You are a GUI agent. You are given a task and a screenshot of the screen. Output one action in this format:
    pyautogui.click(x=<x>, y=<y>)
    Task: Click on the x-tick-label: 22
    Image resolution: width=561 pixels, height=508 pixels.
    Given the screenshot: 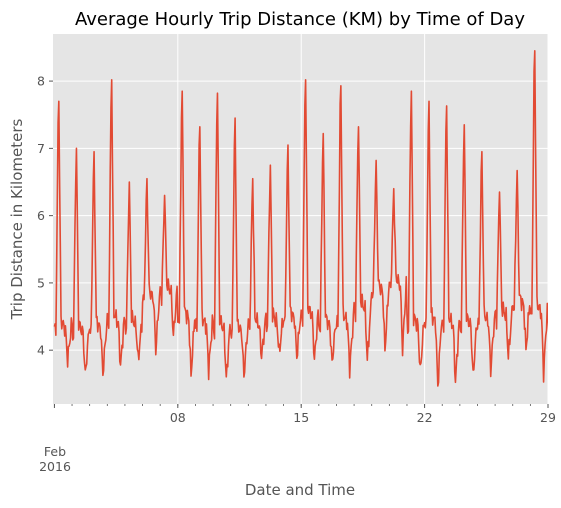 What is the action you would take?
    pyautogui.click(x=425, y=417)
    